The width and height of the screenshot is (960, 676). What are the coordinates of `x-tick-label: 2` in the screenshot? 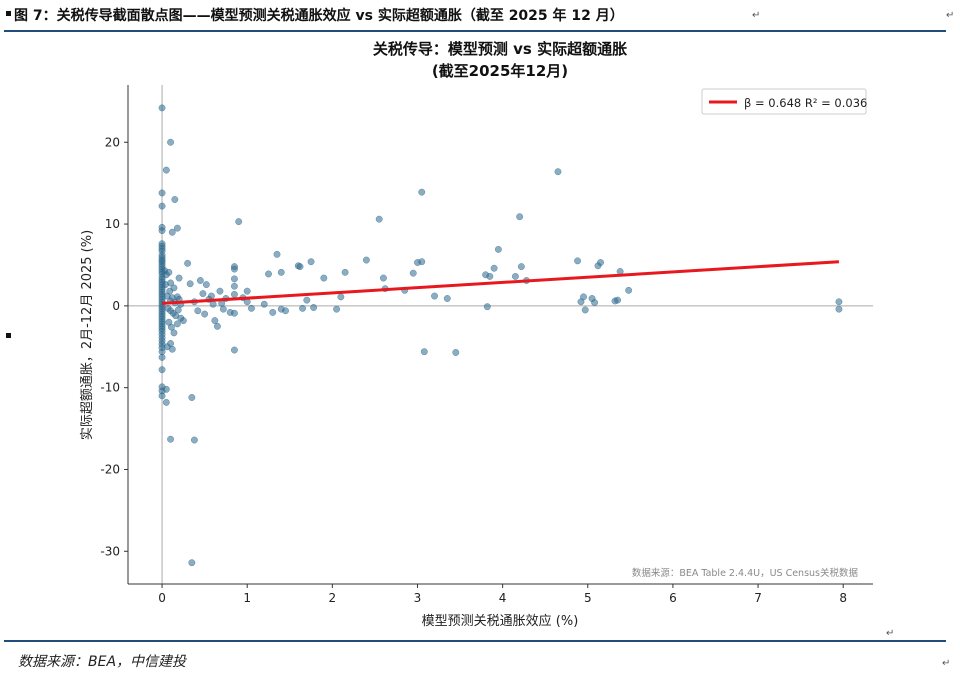 It's located at (333, 598).